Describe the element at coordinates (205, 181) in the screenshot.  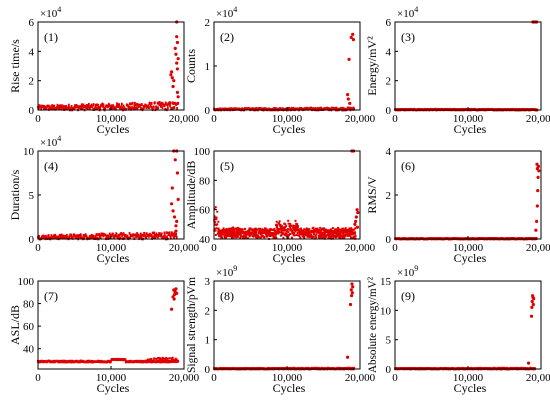
I see `y-tick-label: 80` at that location.